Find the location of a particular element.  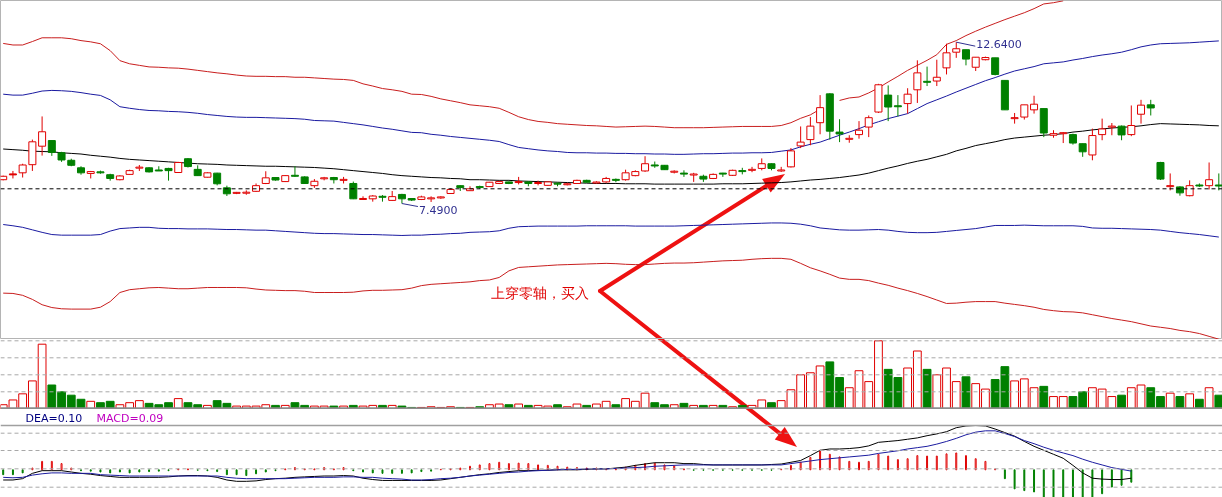

annotation: 上穿零轴，买入 is located at coordinates (539, 292).